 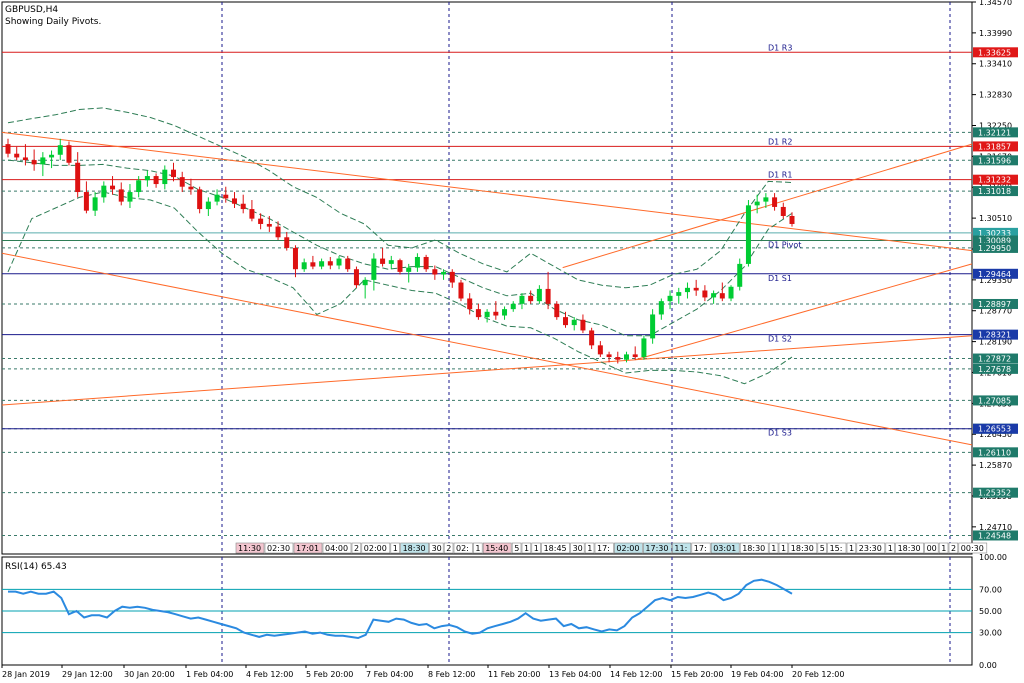 I want to click on time-axis-label: 4 Feb 12:00, so click(x=269, y=674).